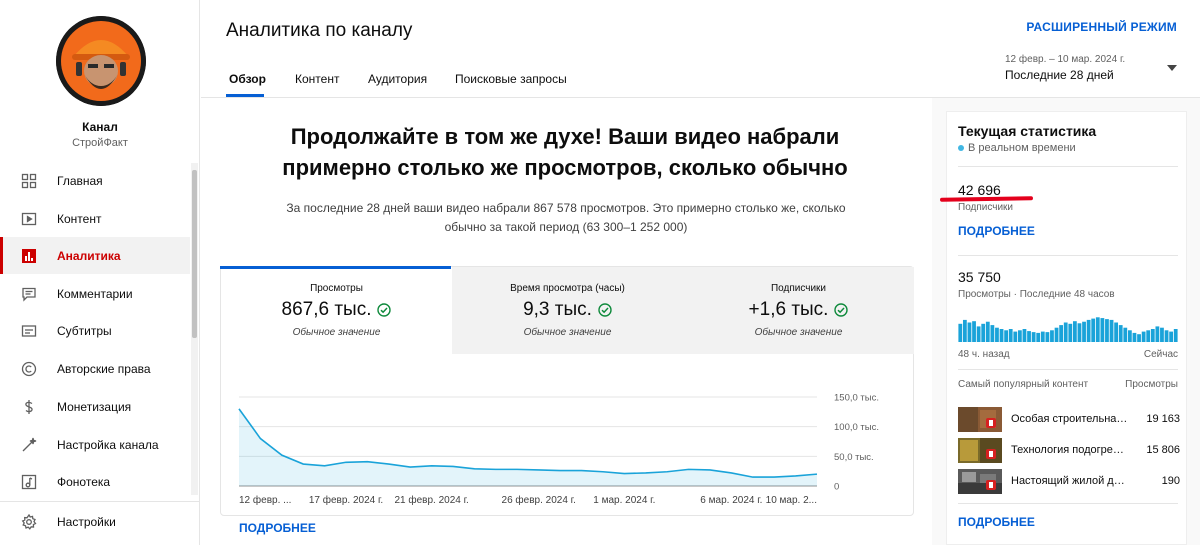 The image size is (1200, 545). Describe the element at coordinates (108, 444) in the screenshot. I see `sidebar-item-label: Настройка канала` at that location.